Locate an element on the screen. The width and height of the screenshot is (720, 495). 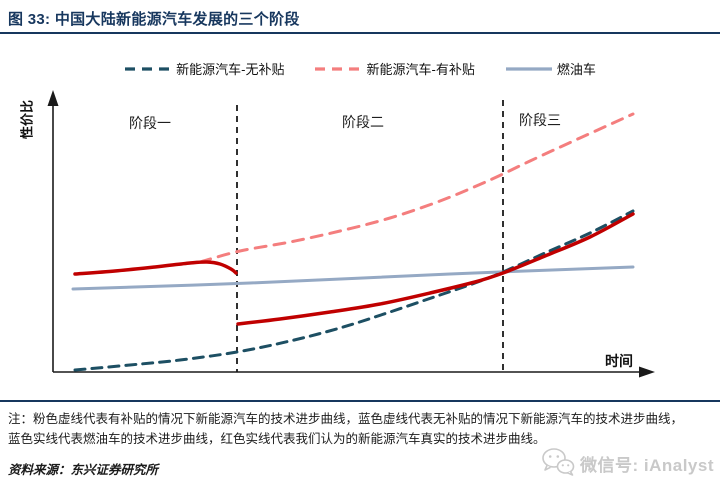
legend-label-2: 新能源汽车-有补贴 is located at coordinates (420, 69).